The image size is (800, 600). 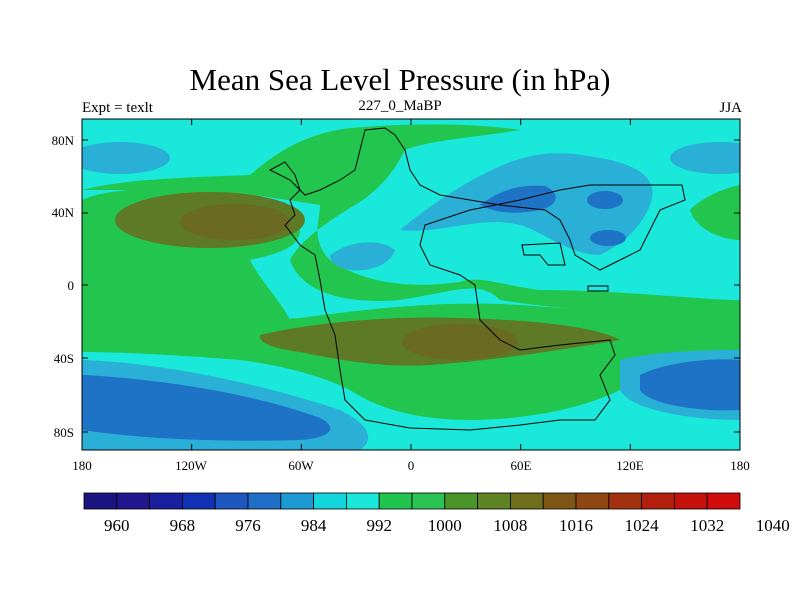 What do you see at coordinates (705, 158) in the screenshot?
I see `low-arctic-east` at bounding box center [705, 158].